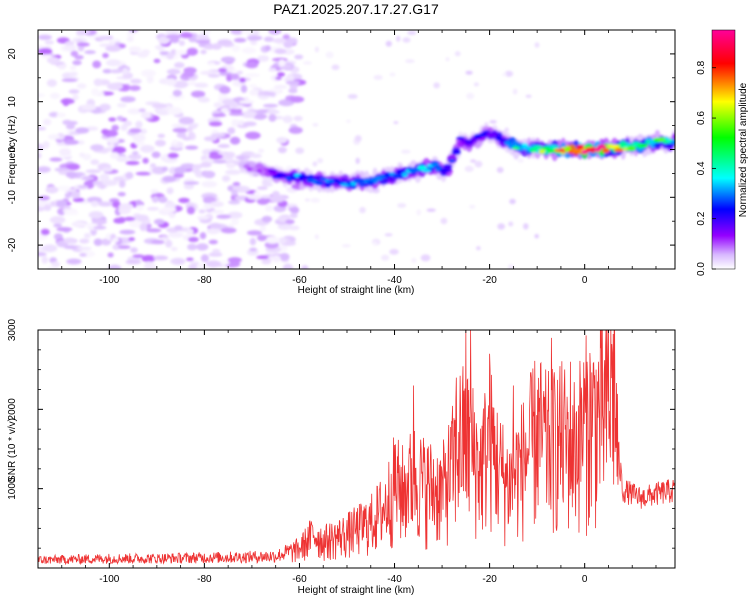 The height and width of the screenshot is (600, 750). What do you see at coordinates (706, 168) in the screenshot?
I see `colorbar-ticks: 0.0 0.2 0.4 0.6 0.8` at bounding box center [706, 168].